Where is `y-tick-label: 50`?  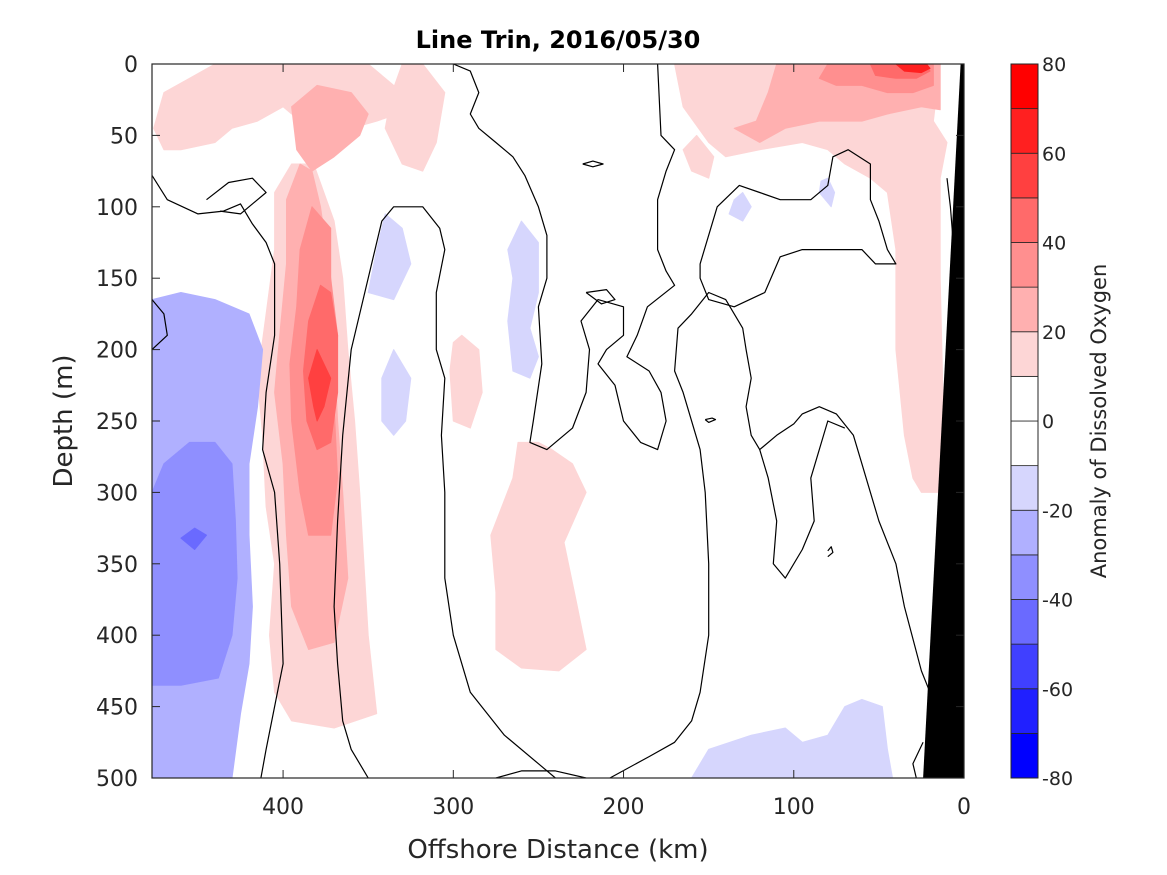 y-tick-label: 50 is located at coordinates (124, 136).